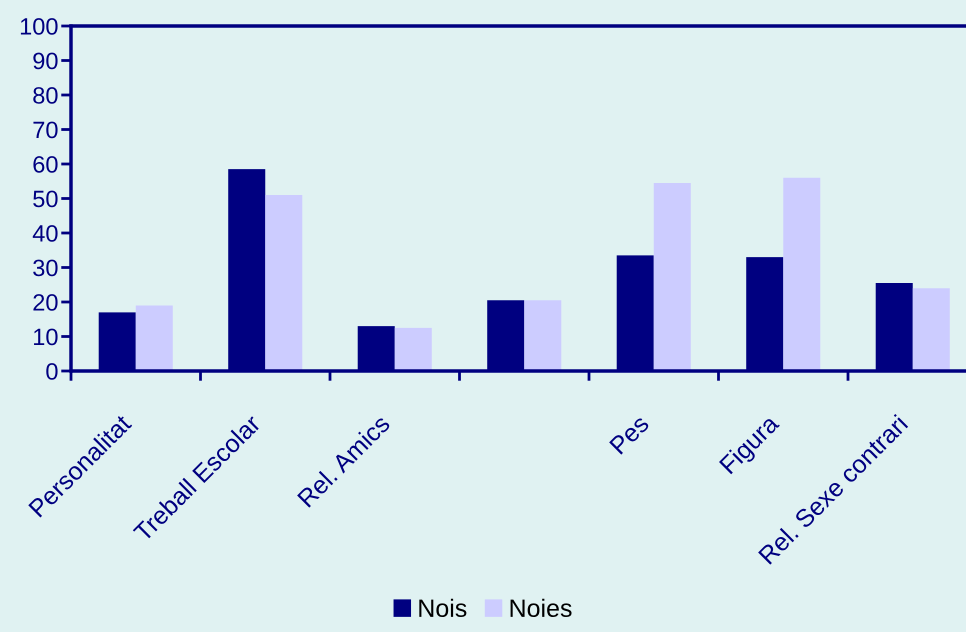  Describe the element at coordinates (45, 130) in the screenshot. I see `y-tick-label: 70` at that location.